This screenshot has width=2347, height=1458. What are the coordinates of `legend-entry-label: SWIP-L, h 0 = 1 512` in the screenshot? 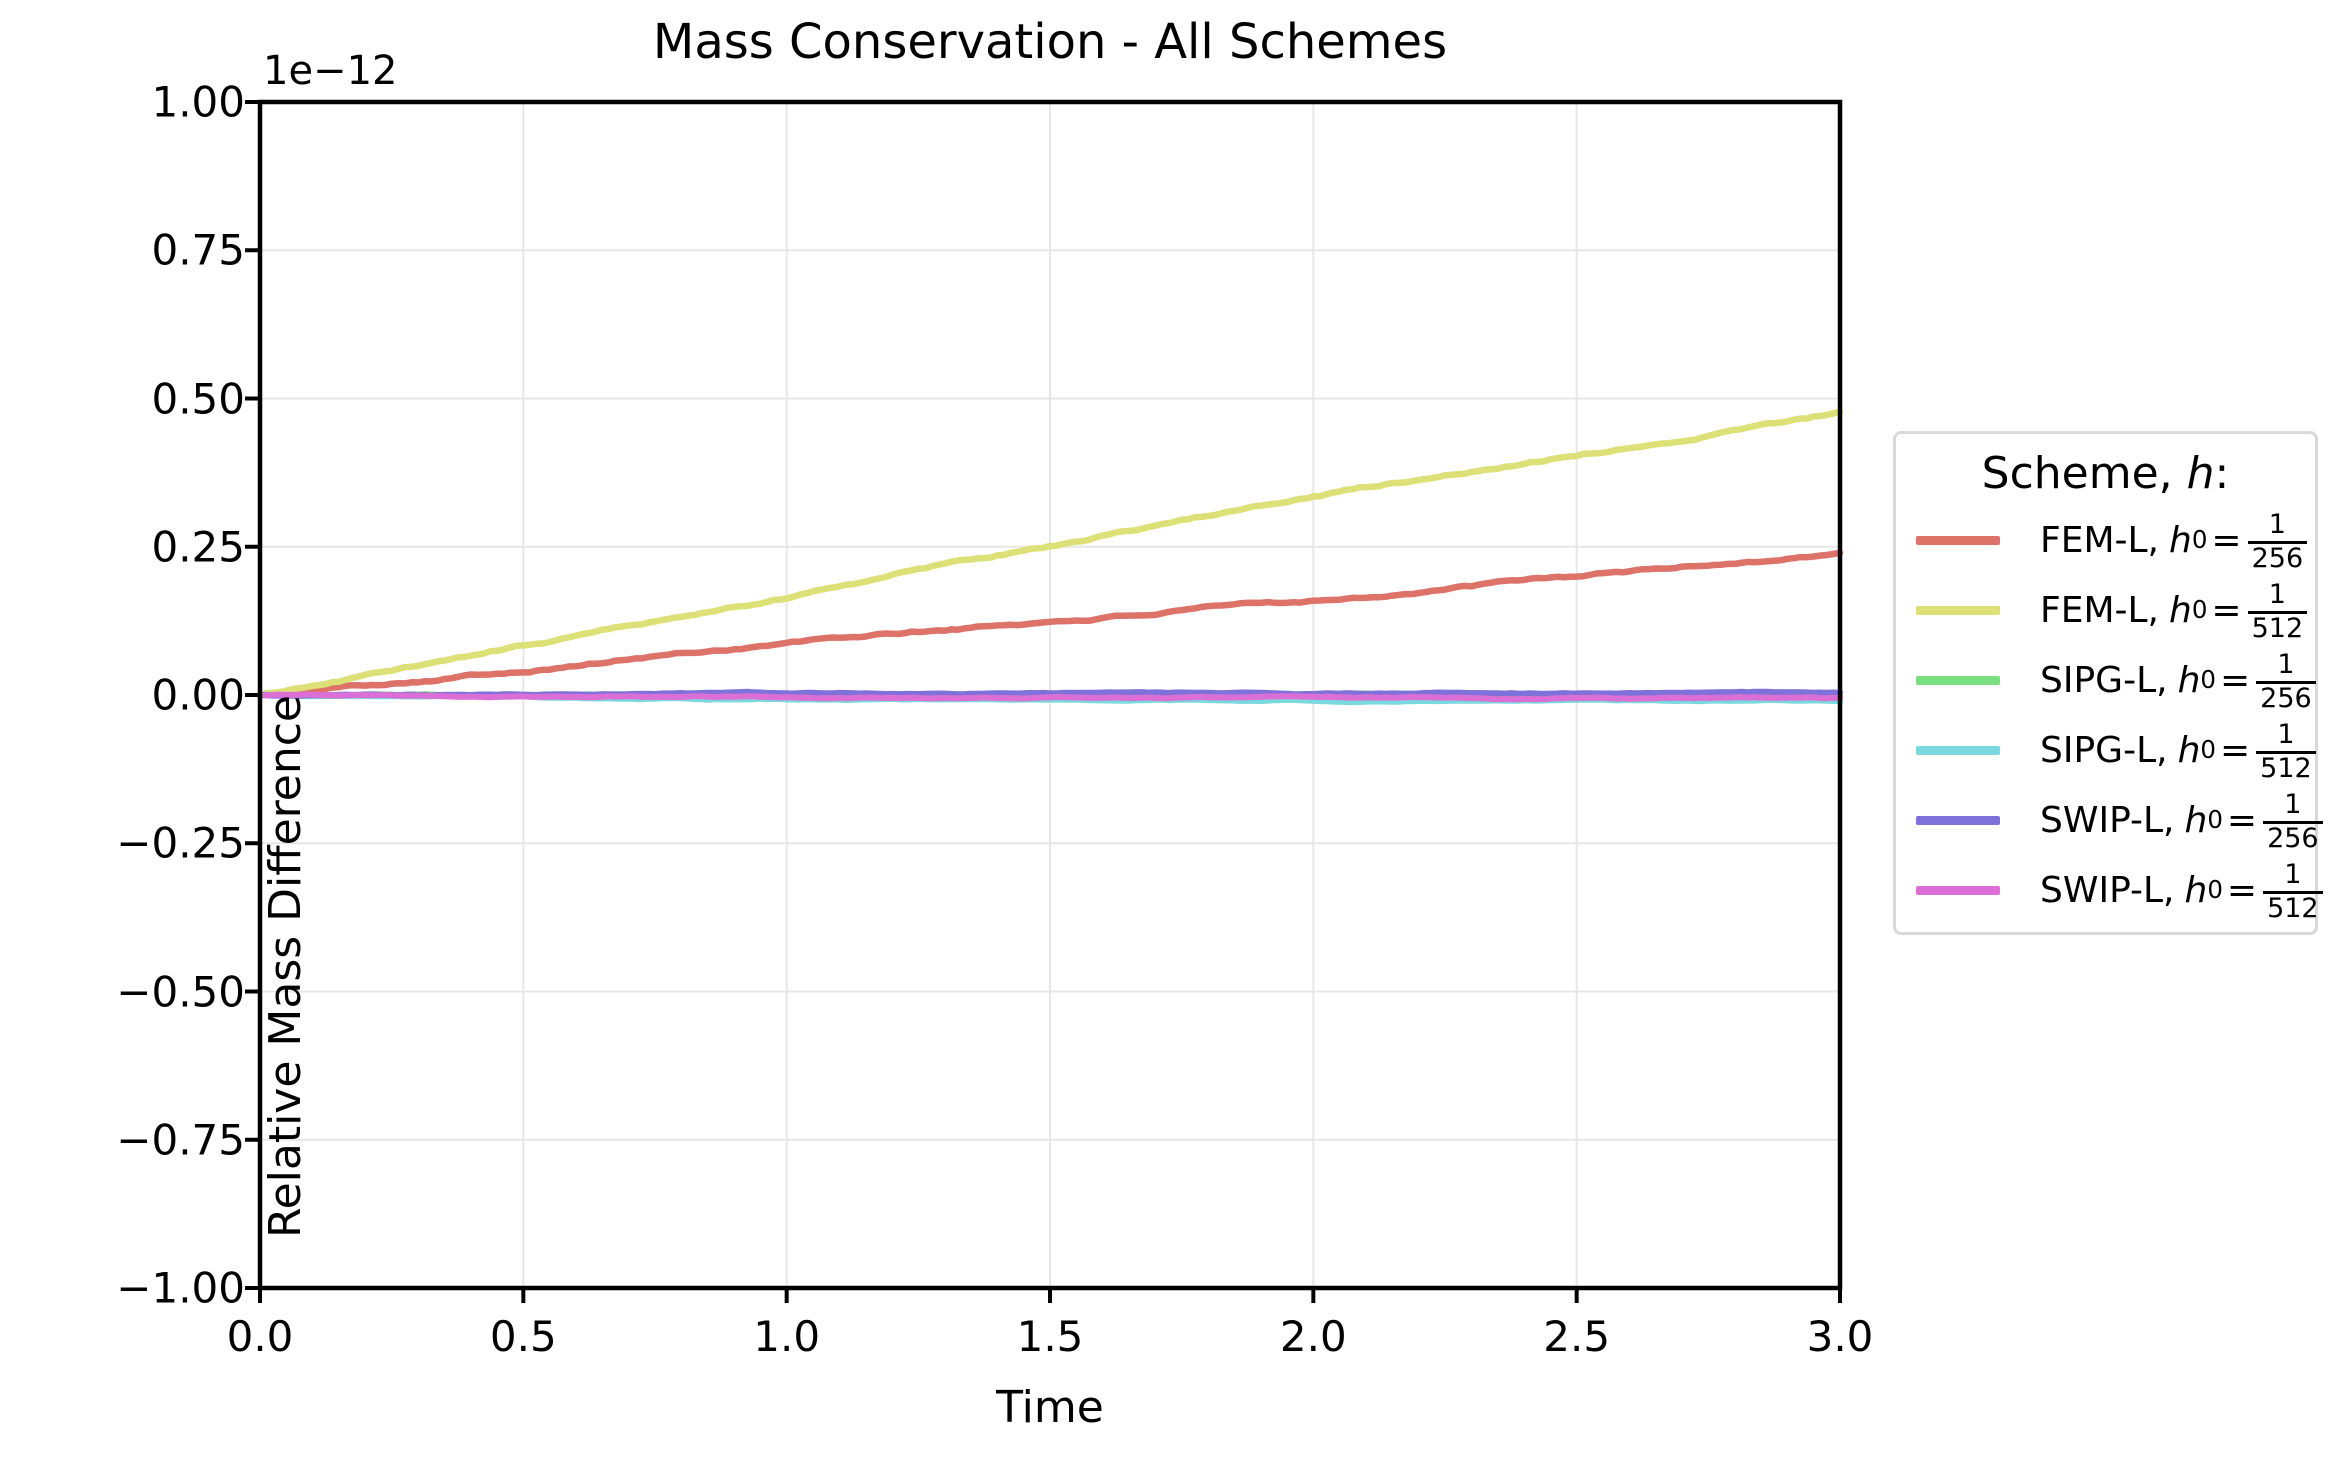 It's located at (2181, 890).